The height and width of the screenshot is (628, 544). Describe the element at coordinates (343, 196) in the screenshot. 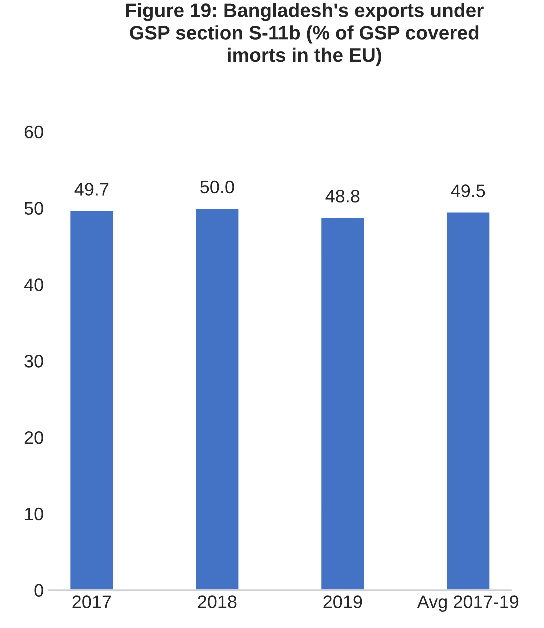

I see `data-label: 48.8` at that location.